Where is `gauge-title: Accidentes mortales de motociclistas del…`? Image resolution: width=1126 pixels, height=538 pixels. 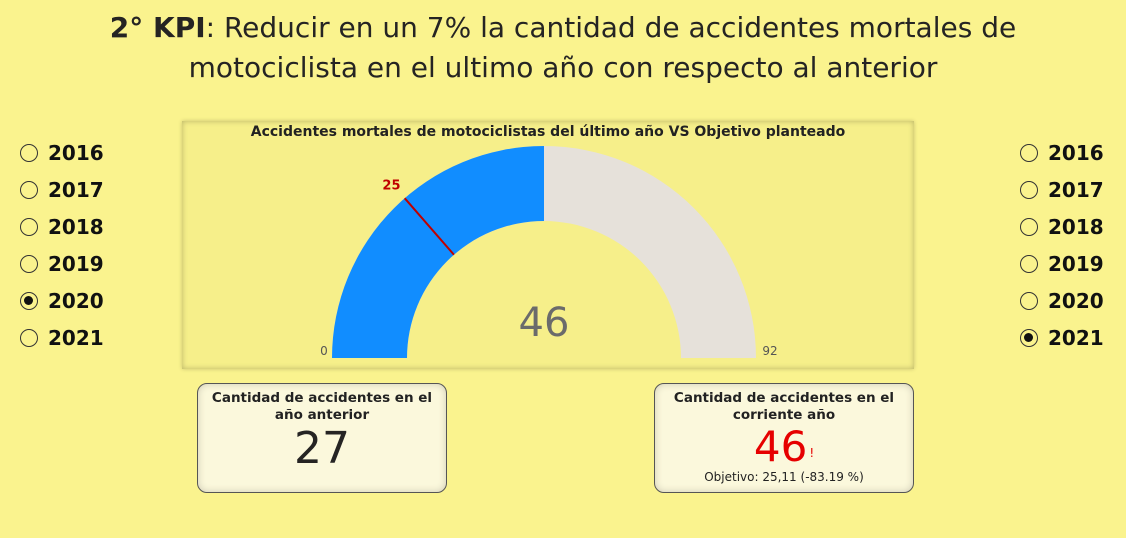 gauge-title: Accidentes mortales de motociclistas del… is located at coordinates (548, 132).